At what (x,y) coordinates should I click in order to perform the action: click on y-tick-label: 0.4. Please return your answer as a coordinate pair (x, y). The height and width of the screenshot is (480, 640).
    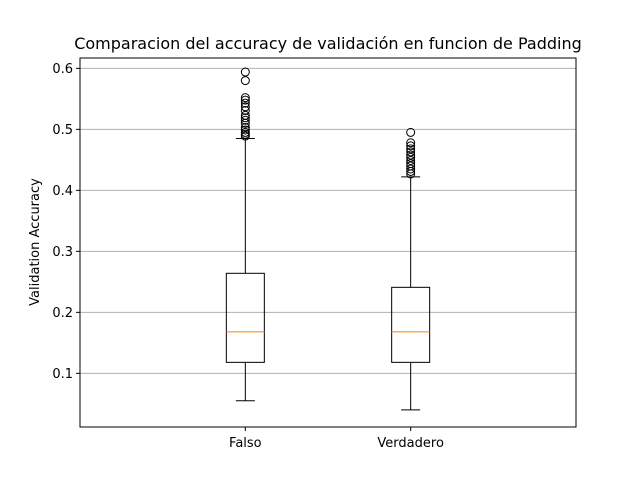
    Looking at the image, I should click on (62, 191).